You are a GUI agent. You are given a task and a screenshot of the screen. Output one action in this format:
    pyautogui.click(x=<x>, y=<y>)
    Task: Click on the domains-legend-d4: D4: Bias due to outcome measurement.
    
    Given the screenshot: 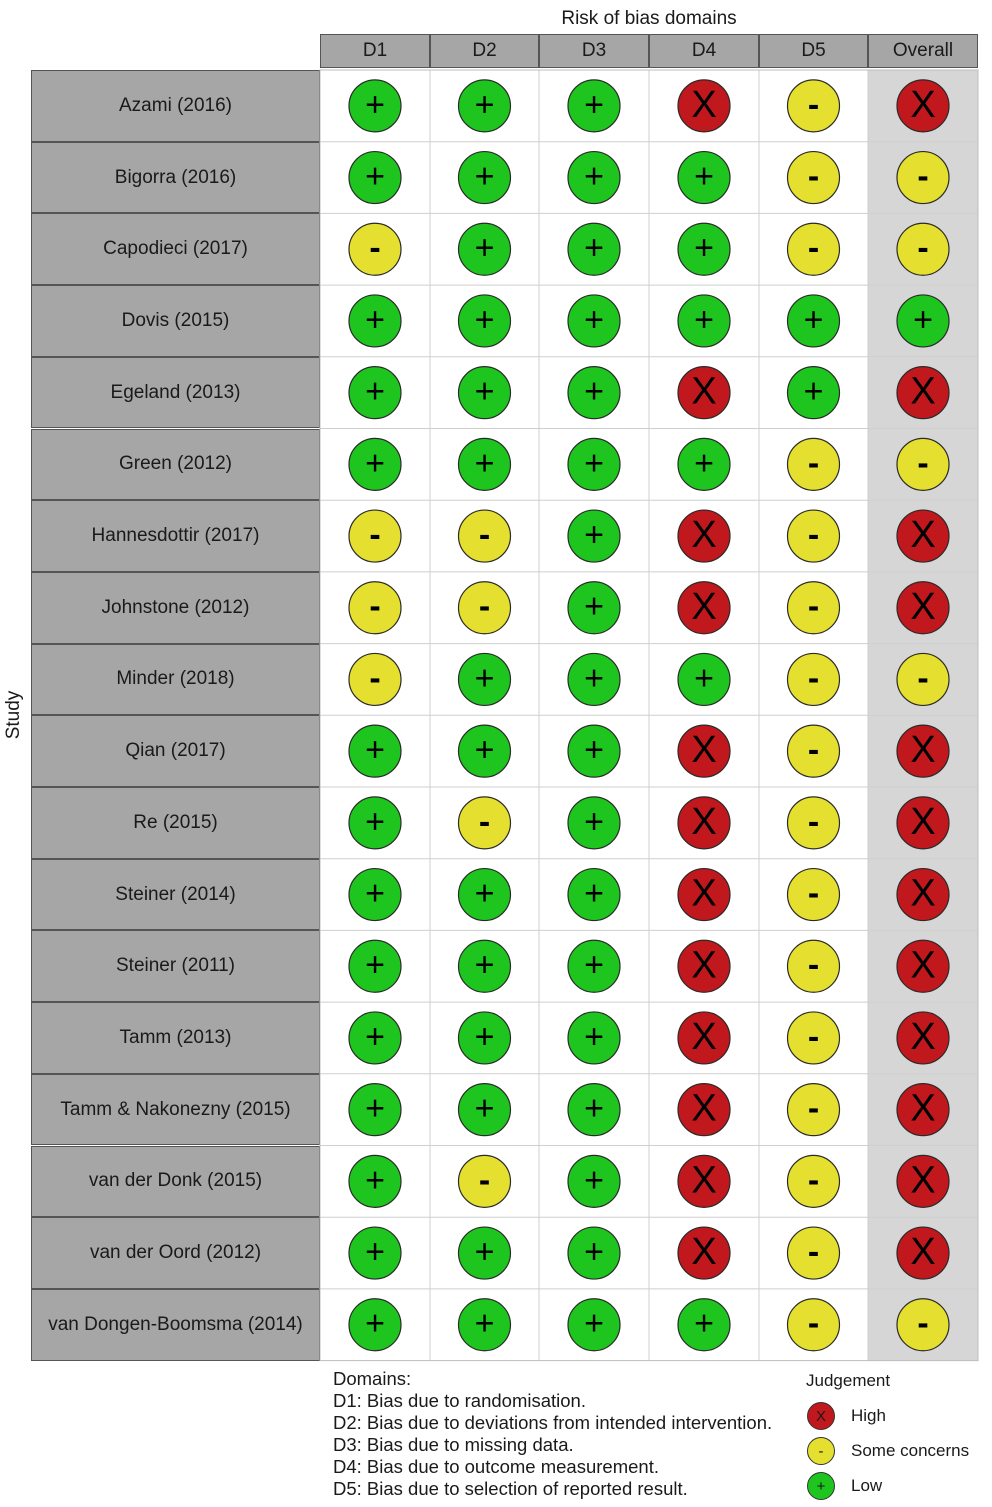 What is the action you would take?
    pyautogui.click(x=496, y=1466)
    